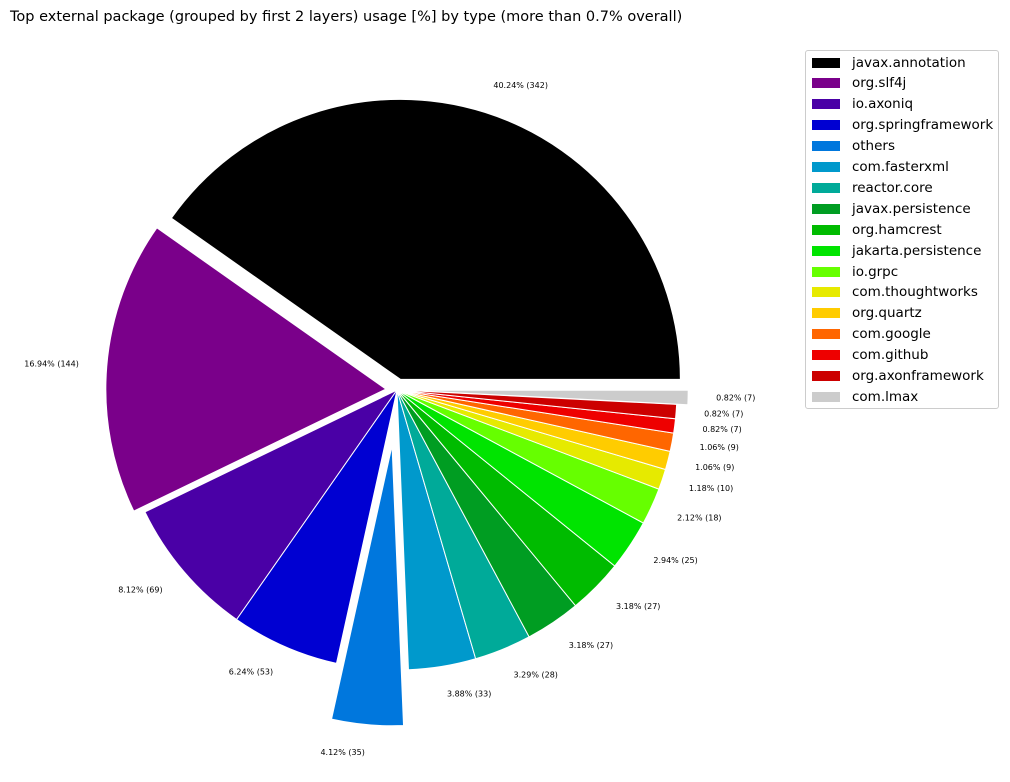 The height and width of the screenshot is (782, 1010). Describe the element at coordinates (915, 292) in the screenshot. I see `legend-label: com.thoughtworks` at that location.